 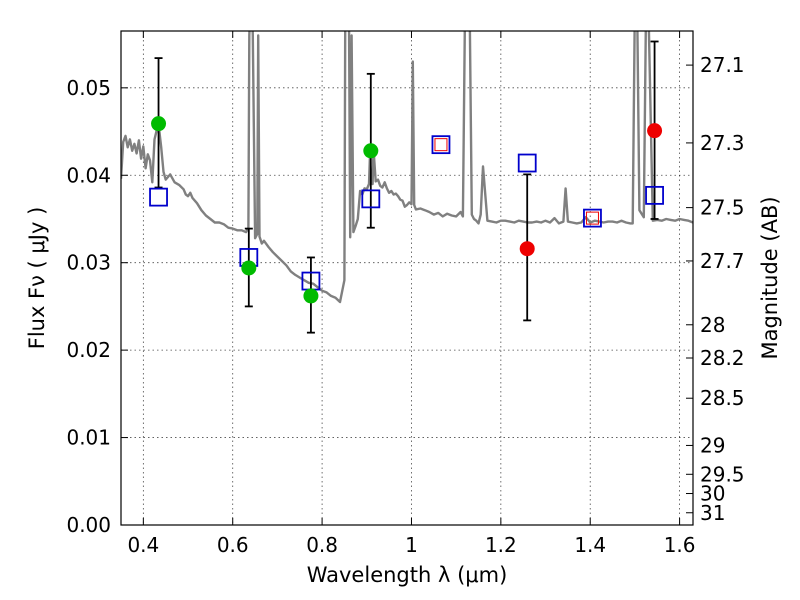 What do you see at coordinates (322, 545) in the screenshot?
I see `x-tick-label: 0.8` at bounding box center [322, 545].